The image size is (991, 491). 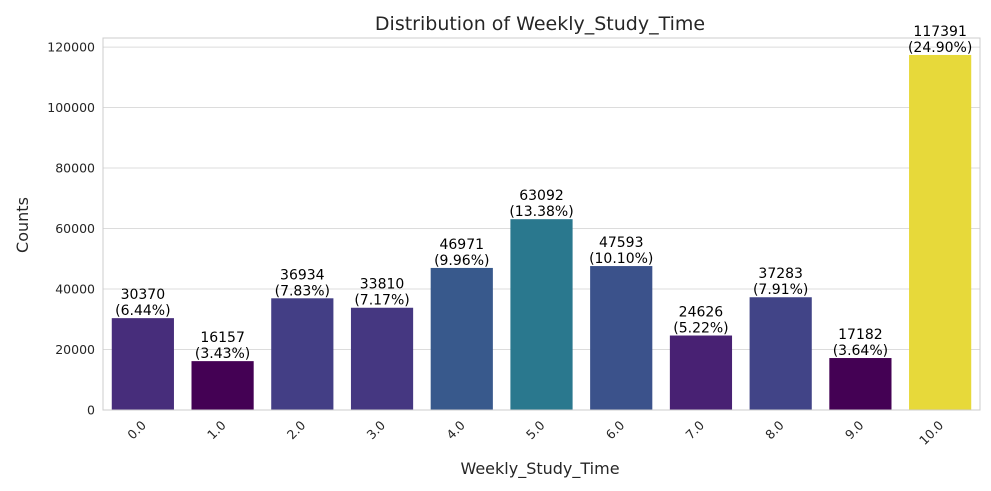 I want to click on bar-value-label: 24626 (5.22%), so click(x=700, y=321).